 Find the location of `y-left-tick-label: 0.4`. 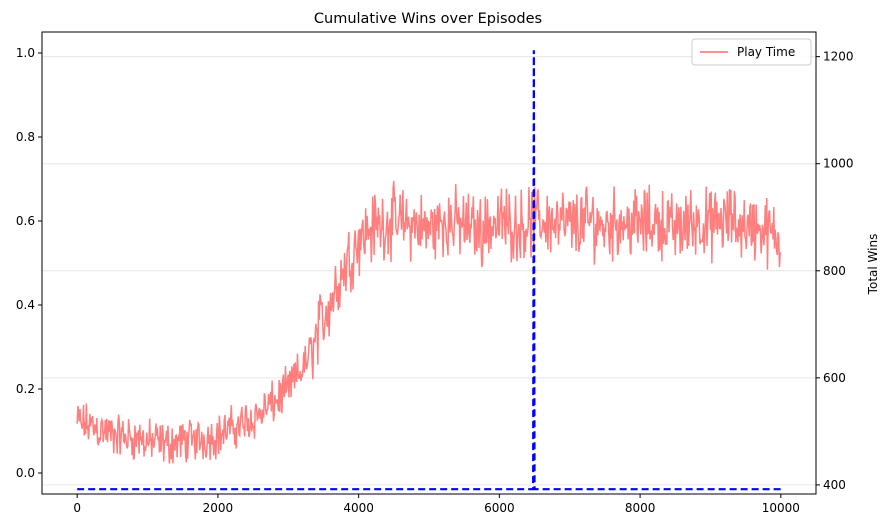

y-left-tick-label: 0.4 is located at coordinates (25, 305).